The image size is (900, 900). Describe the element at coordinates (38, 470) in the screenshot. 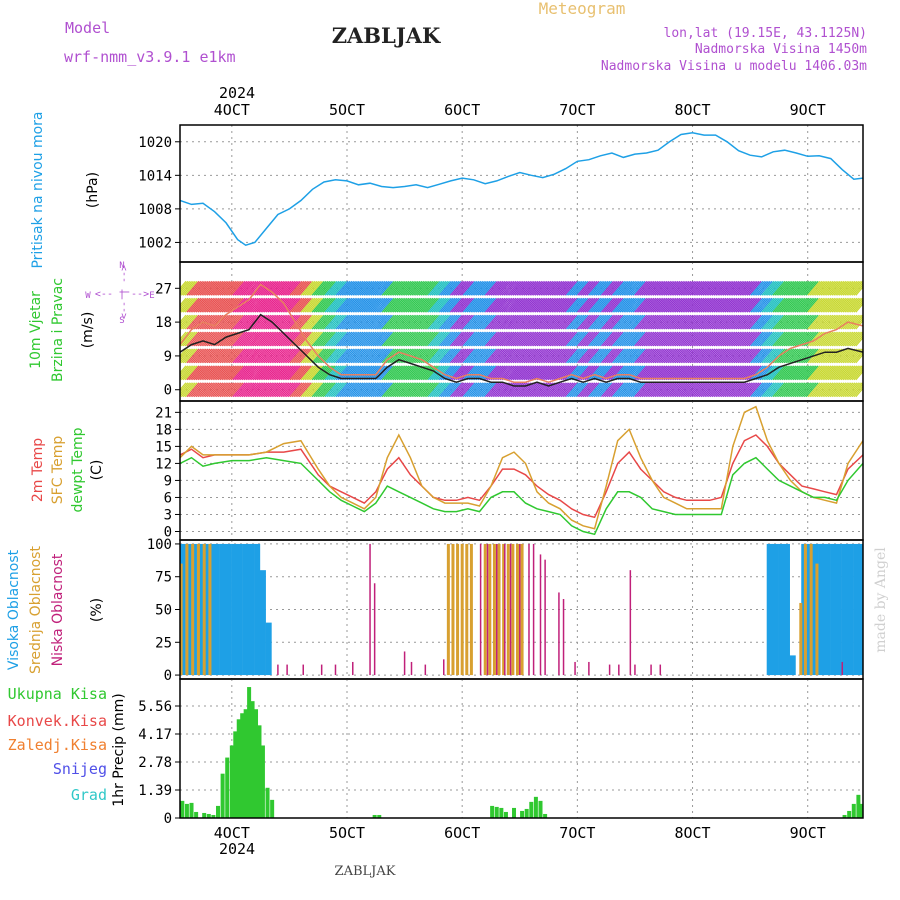

I see `temp-ylabel-1: 2m Temp` at that location.